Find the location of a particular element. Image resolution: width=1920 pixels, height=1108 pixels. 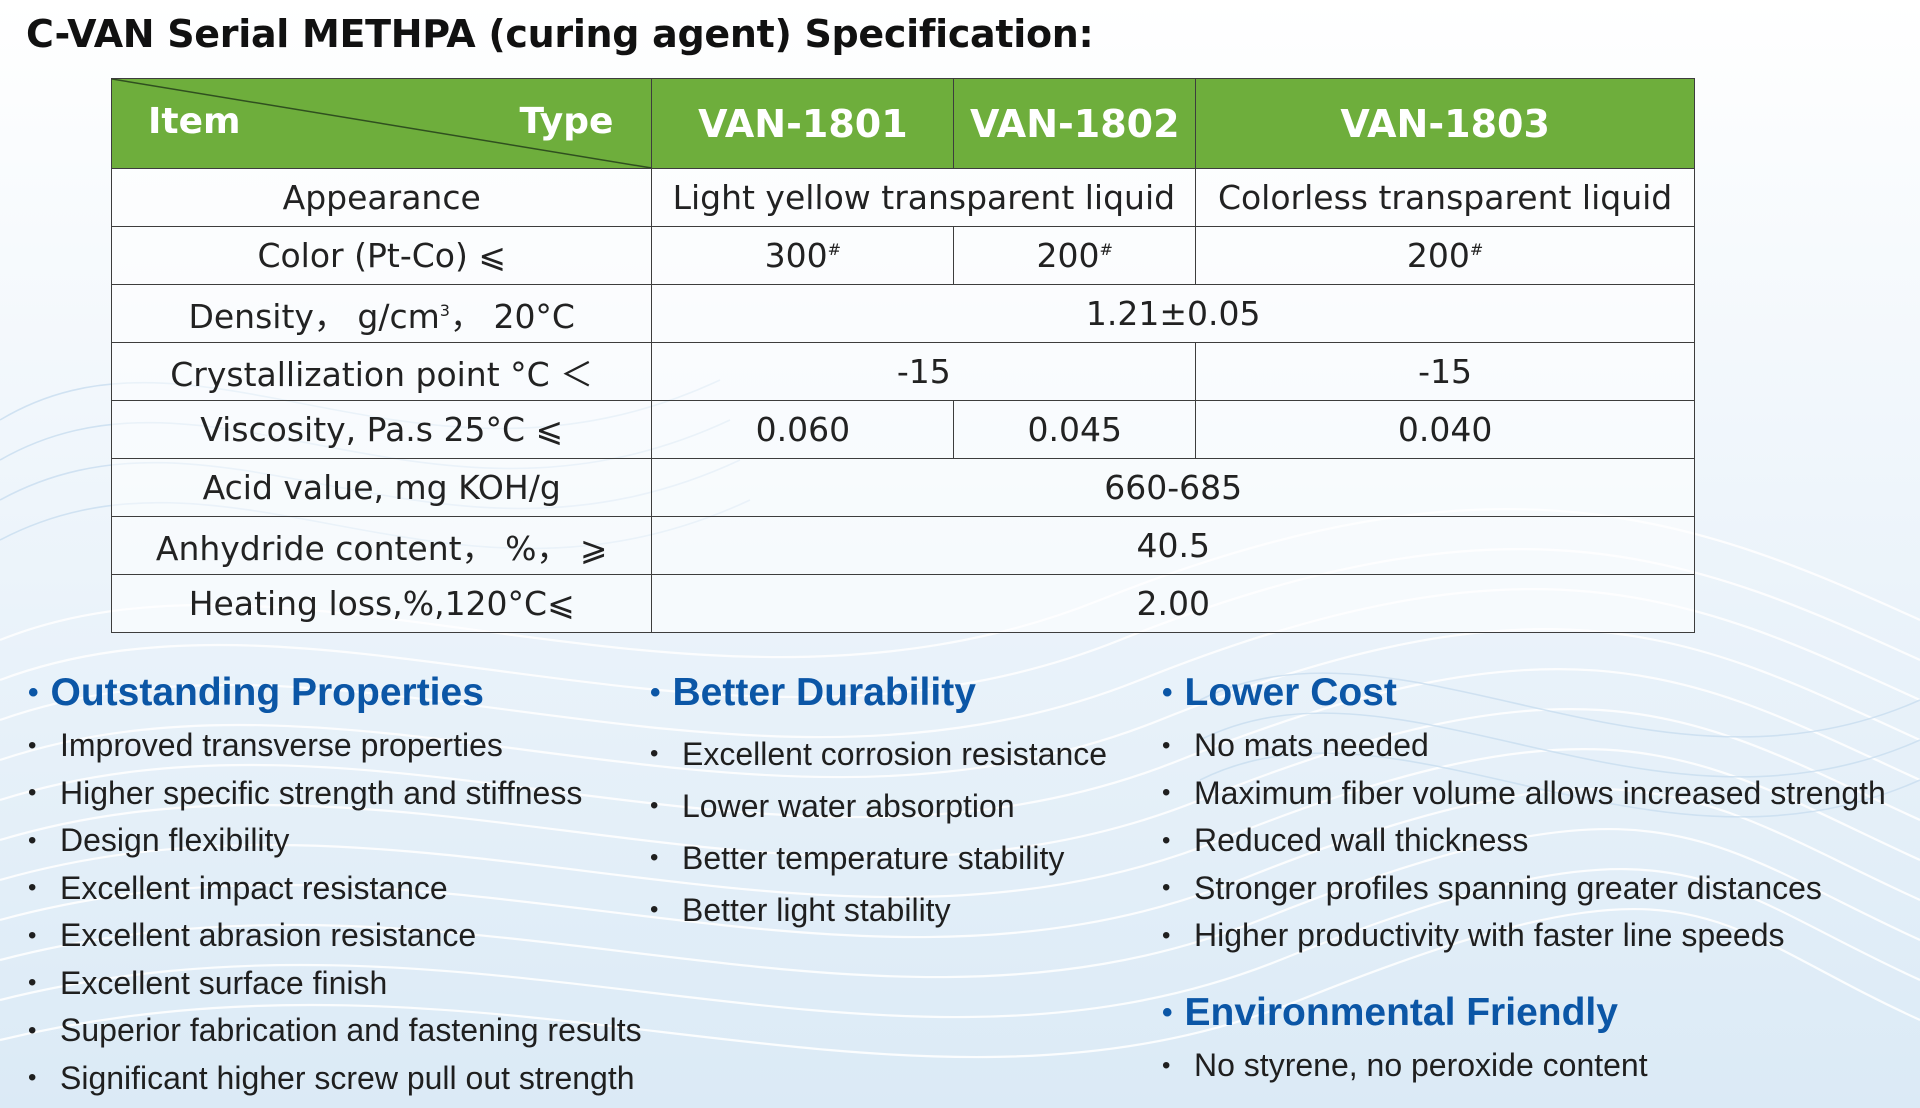

superscript: 3 is located at coordinates (444, 310).